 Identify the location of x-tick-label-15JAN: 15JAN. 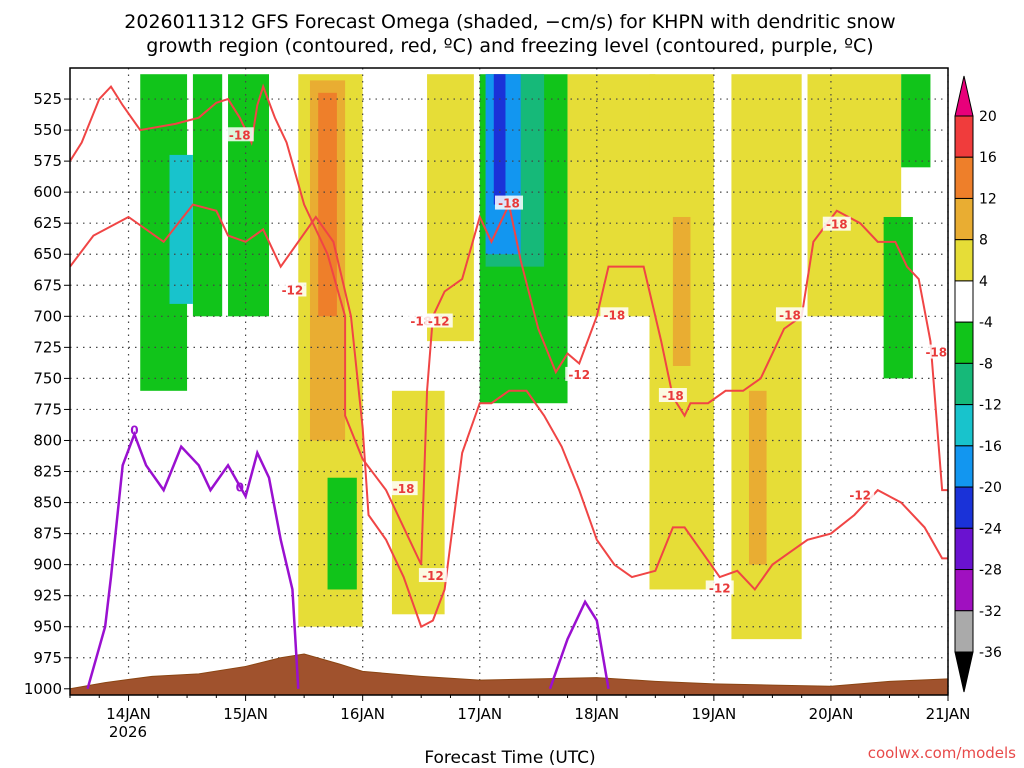
(245, 714).